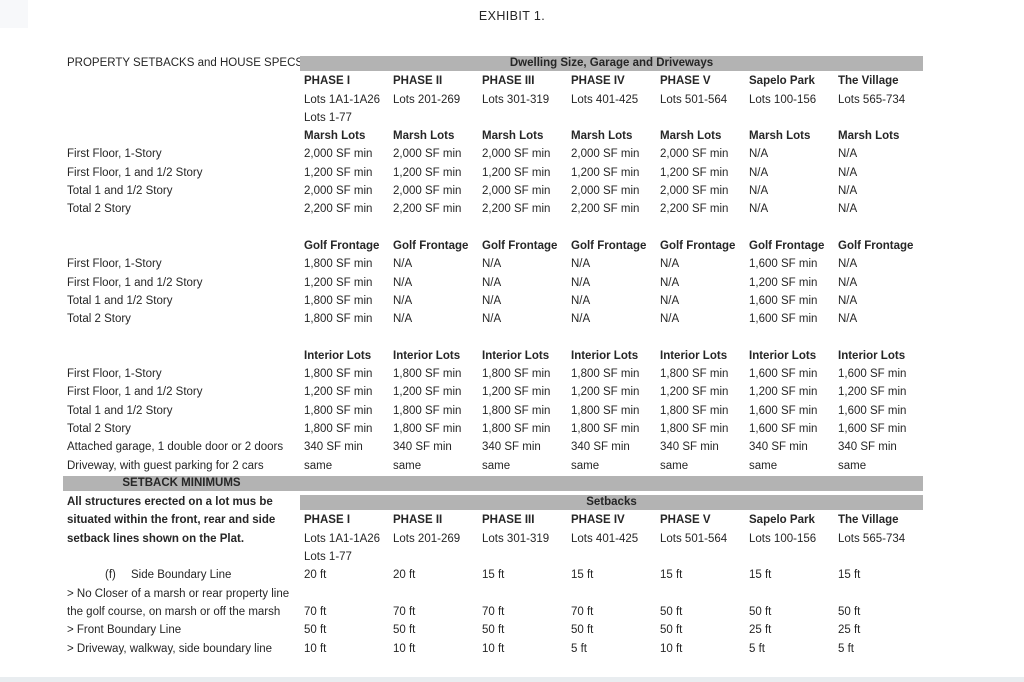  What do you see at coordinates (427, 538) in the screenshot?
I see `phase-lots: Lots 201-269` at bounding box center [427, 538].